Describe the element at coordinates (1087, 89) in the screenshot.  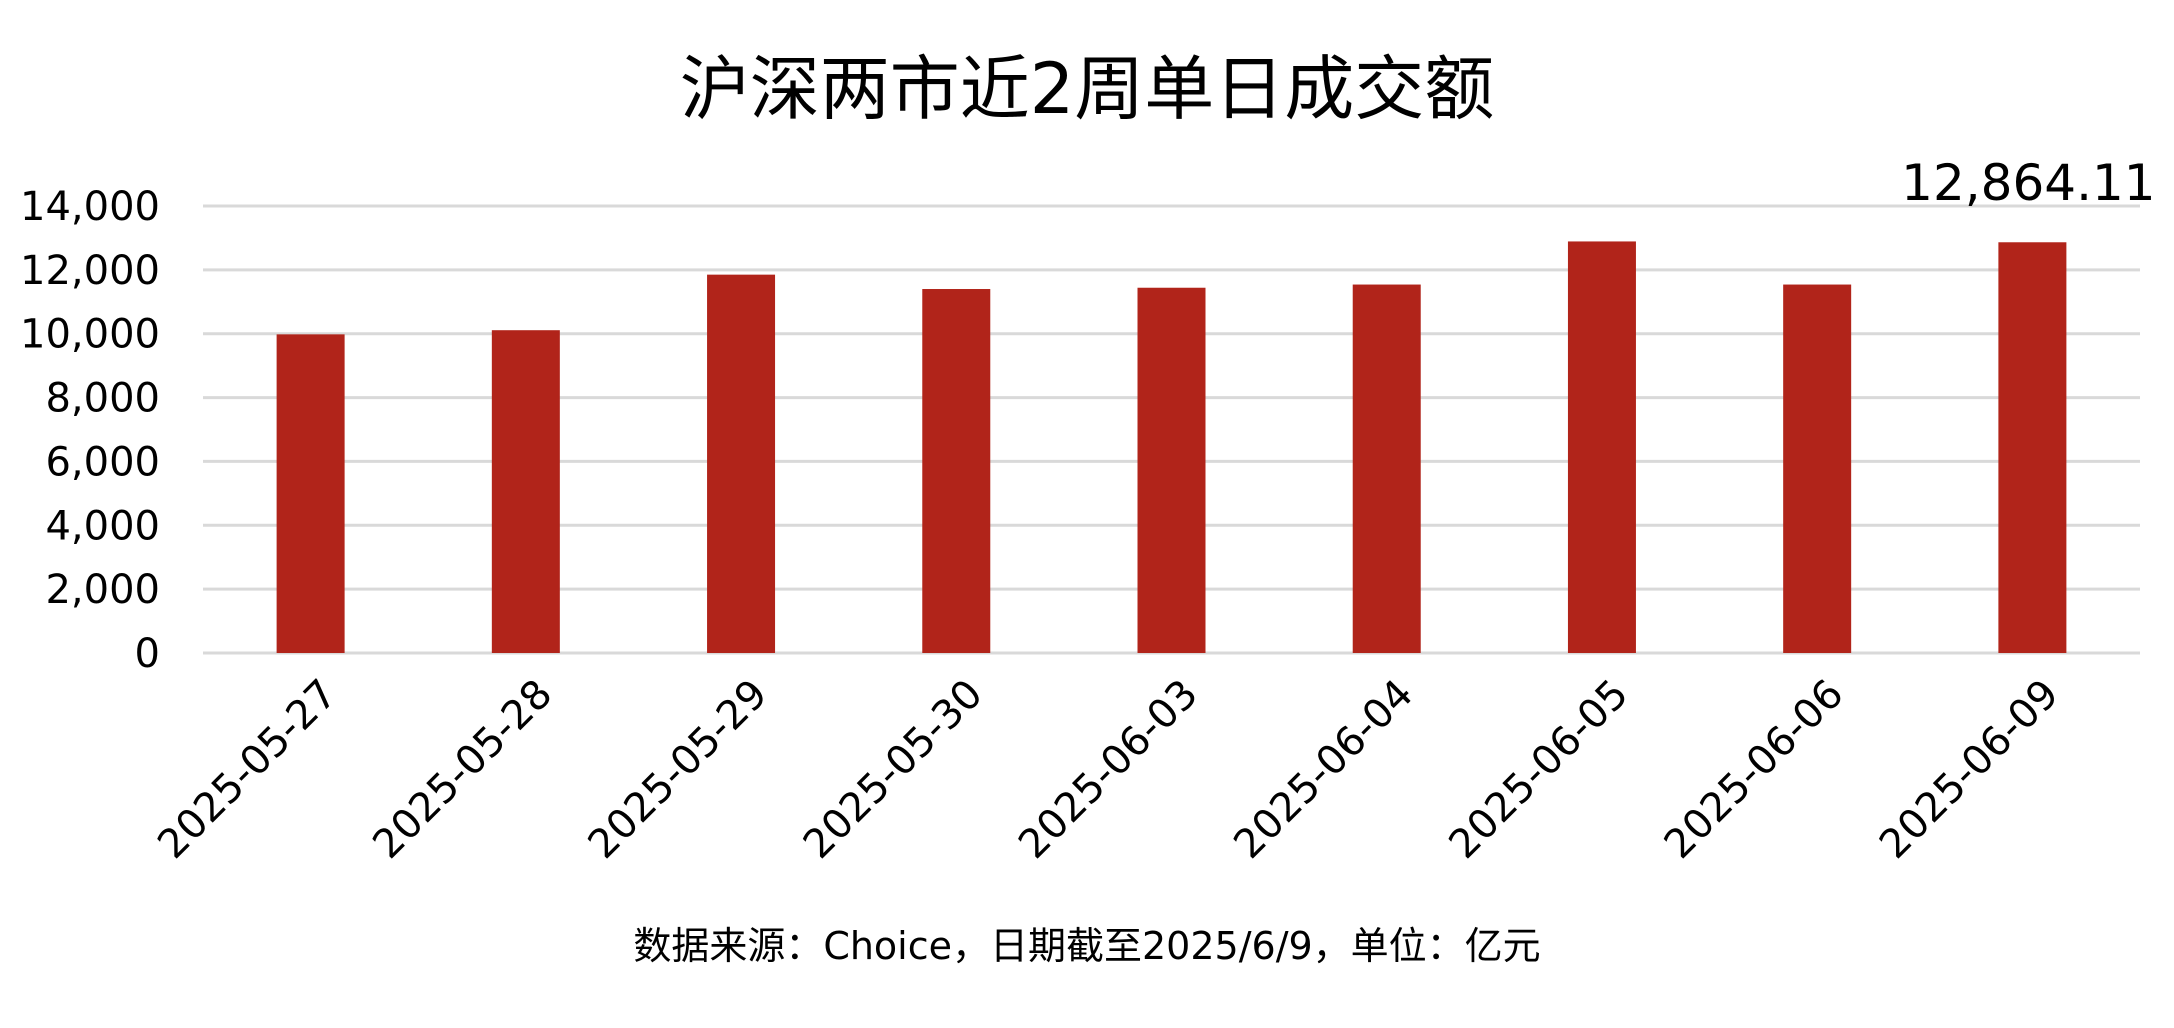
I see `chart-title: 沪深两市近2周单日成交额` at that location.